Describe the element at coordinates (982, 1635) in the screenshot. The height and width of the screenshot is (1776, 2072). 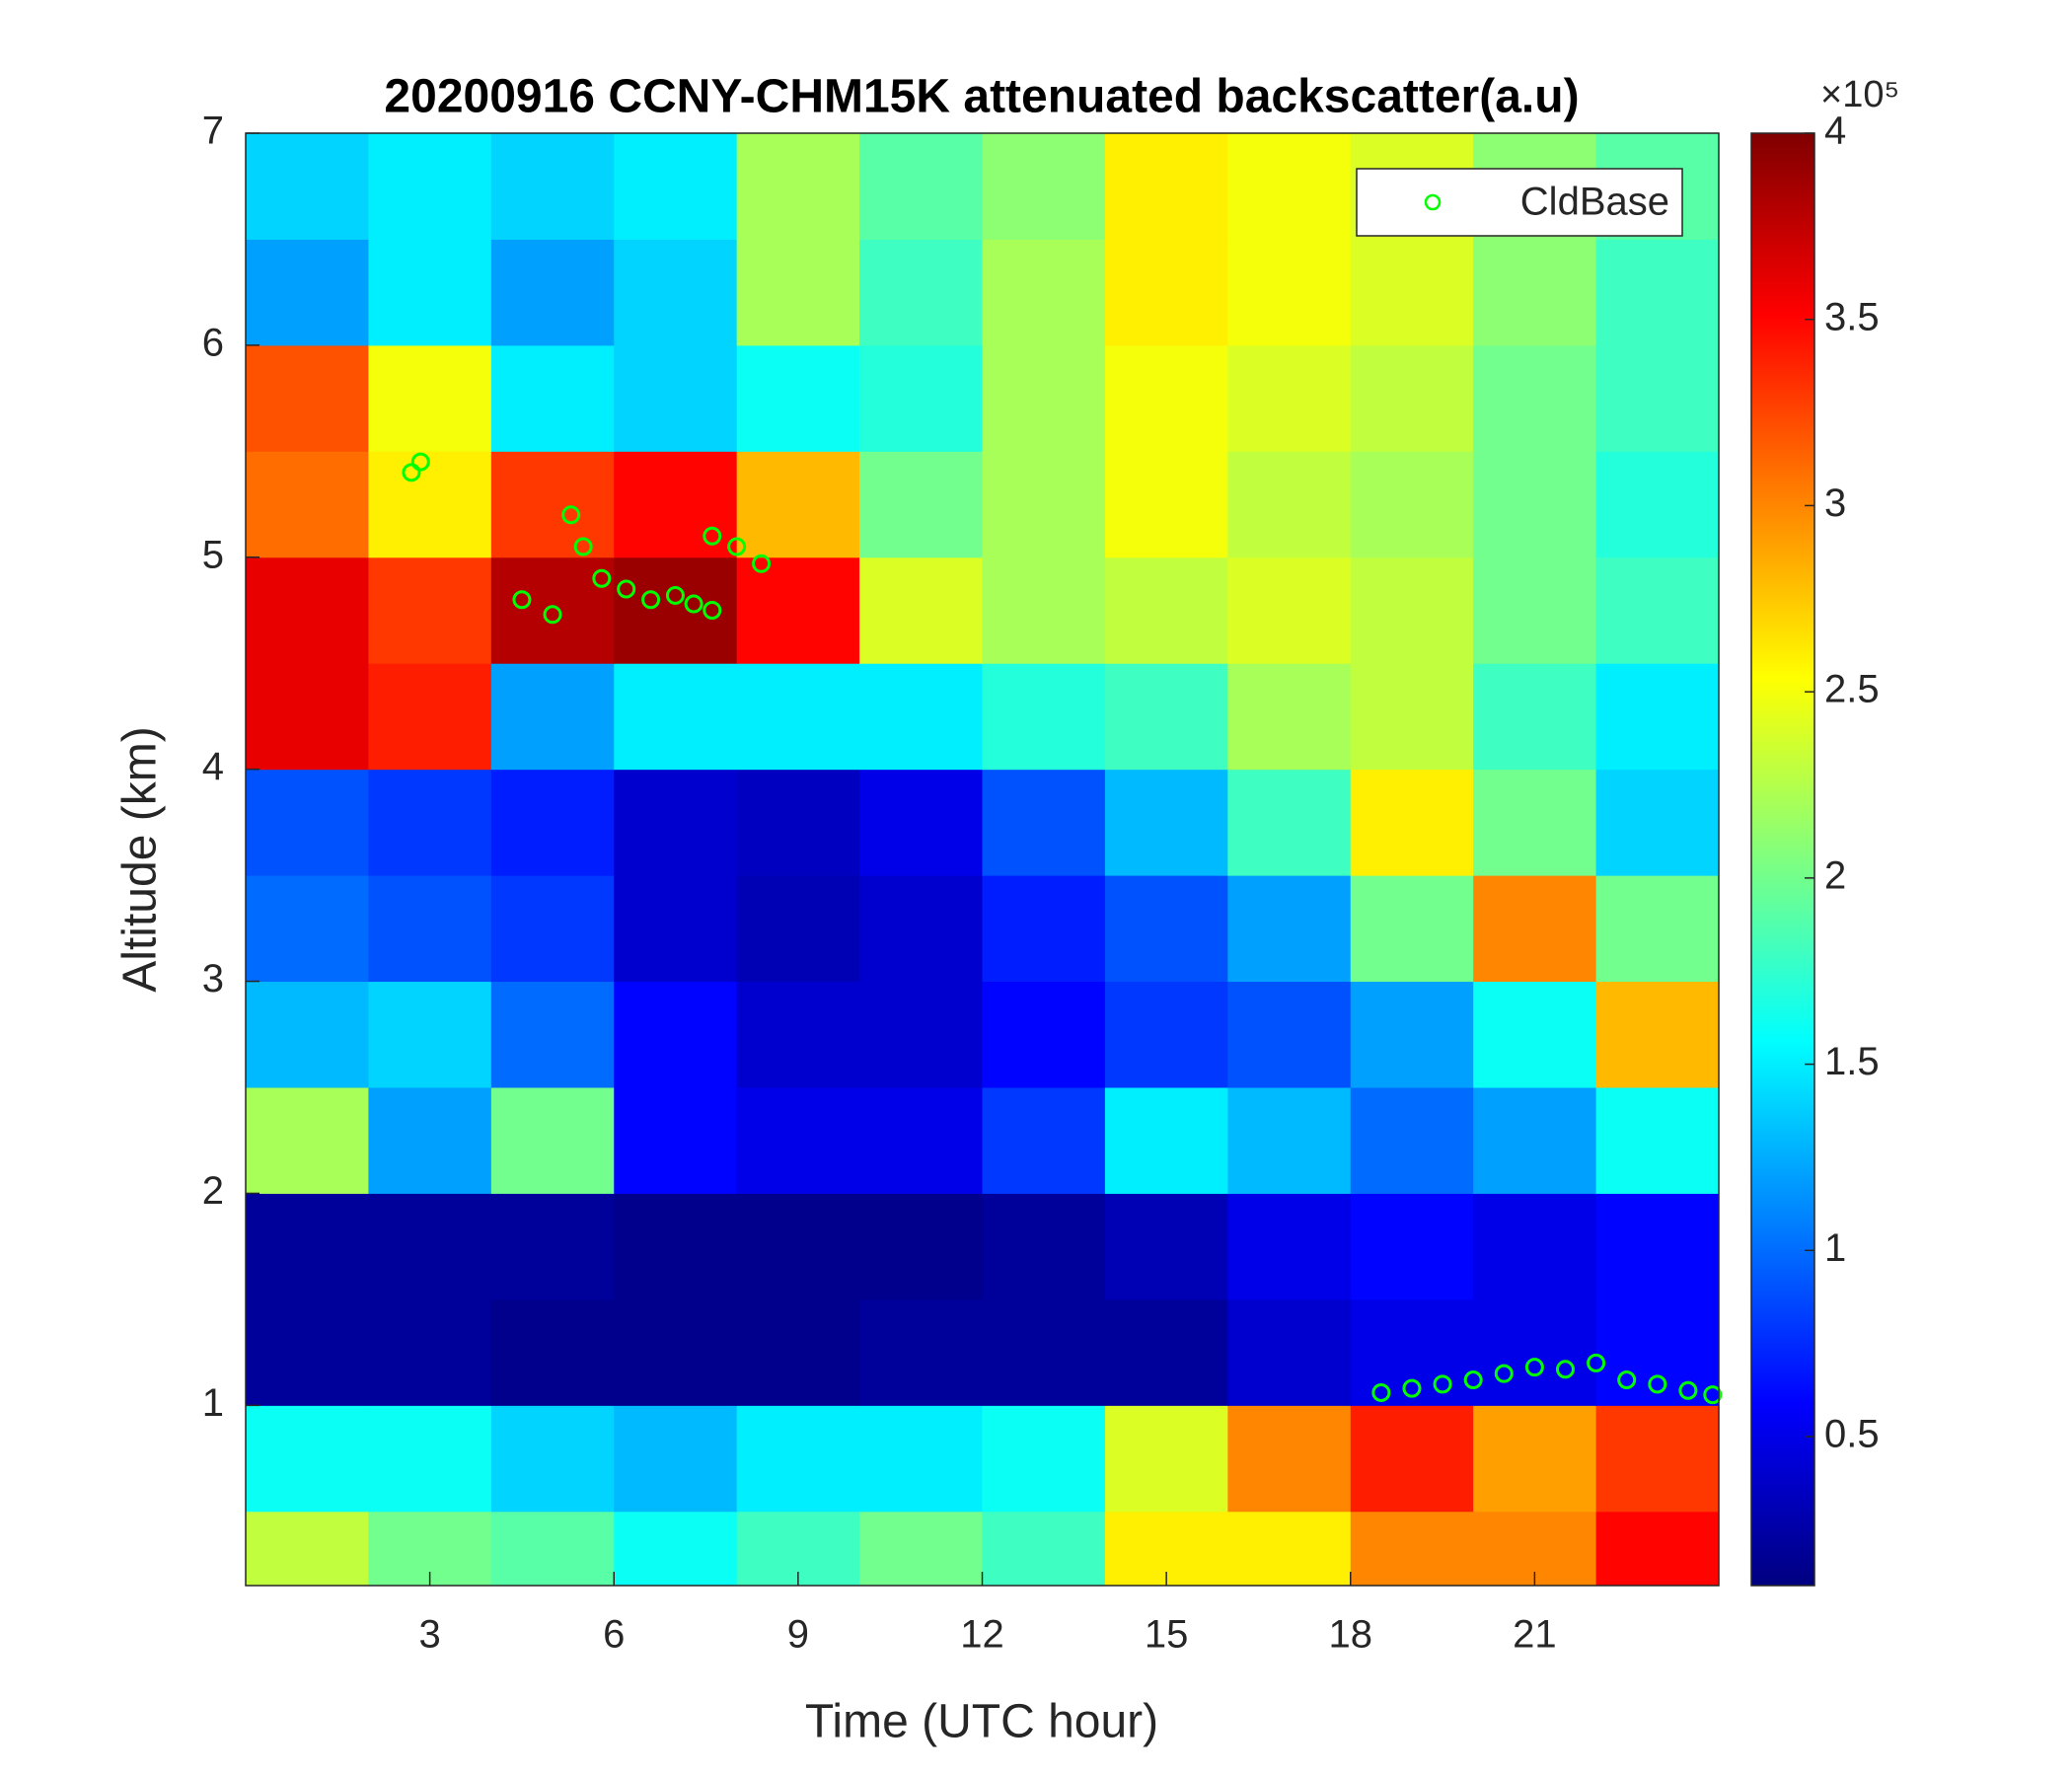
I see `x-tick-label: 12` at that location.